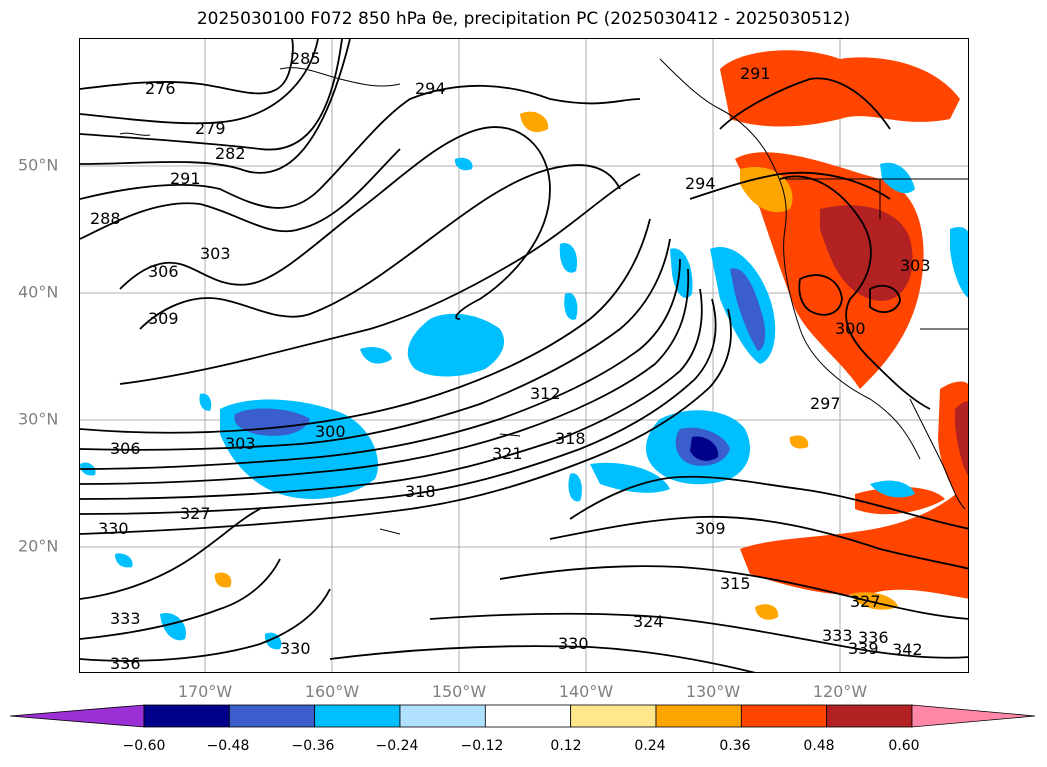  Describe the element at coordinates (459, 691) in the screenshot. I see `lon-label-150w: 150°W` at that location.